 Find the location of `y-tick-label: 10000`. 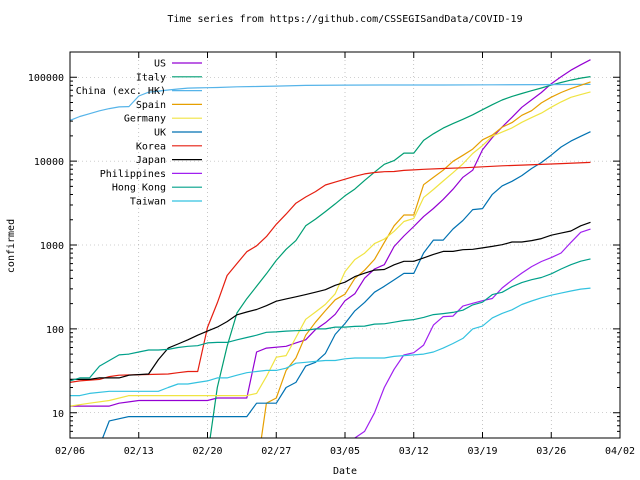

y-tick-label: 10000 is located at coordinates (49, 162).